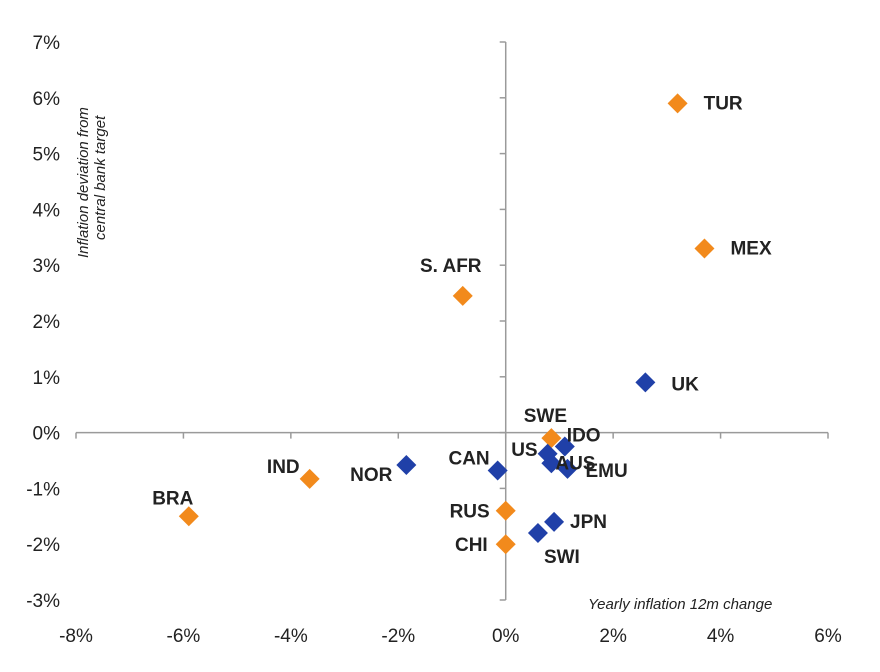  What do you see at coordinates (685, 384) in the screenshot?
I see `data-label-uk: UK` at bounding box center [685, 384].